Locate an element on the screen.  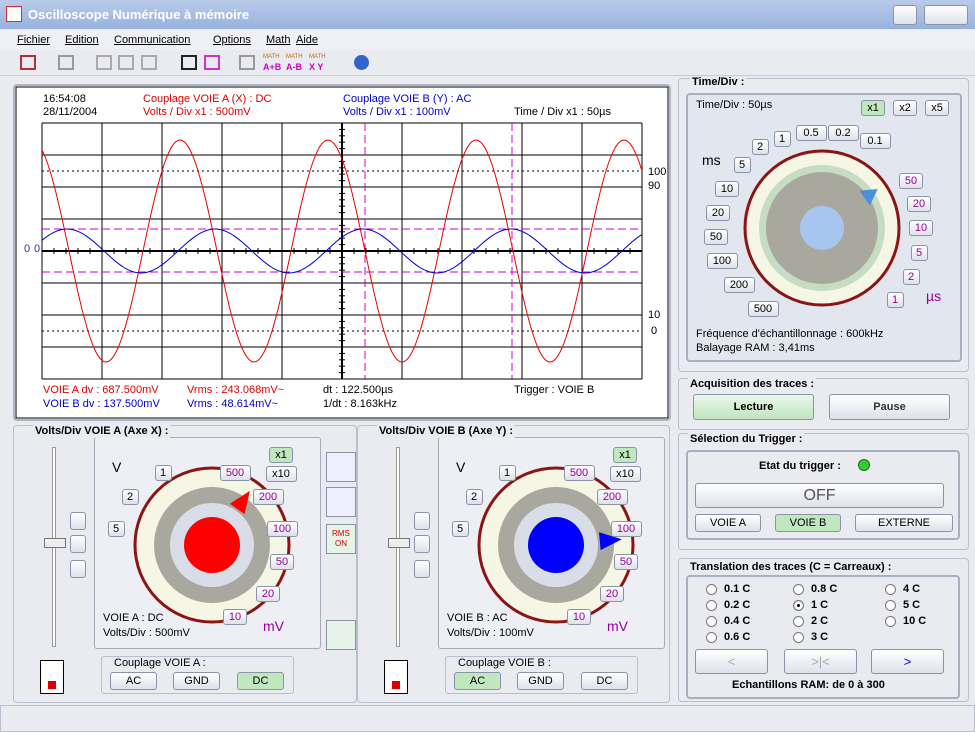
minimize-button is located at coordinates (905, 15).